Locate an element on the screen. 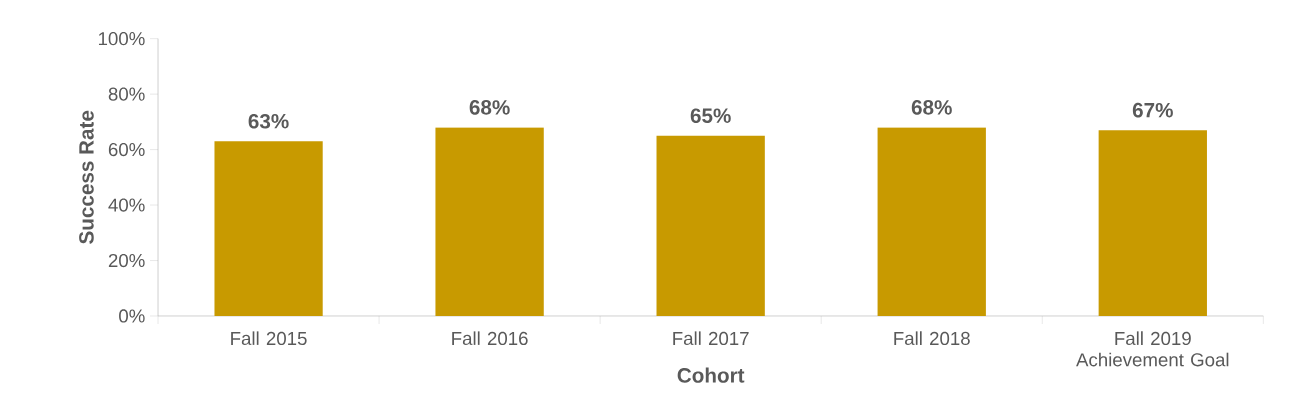  x-tick-label: Fall 2017 is located at coordinates (711, 338).